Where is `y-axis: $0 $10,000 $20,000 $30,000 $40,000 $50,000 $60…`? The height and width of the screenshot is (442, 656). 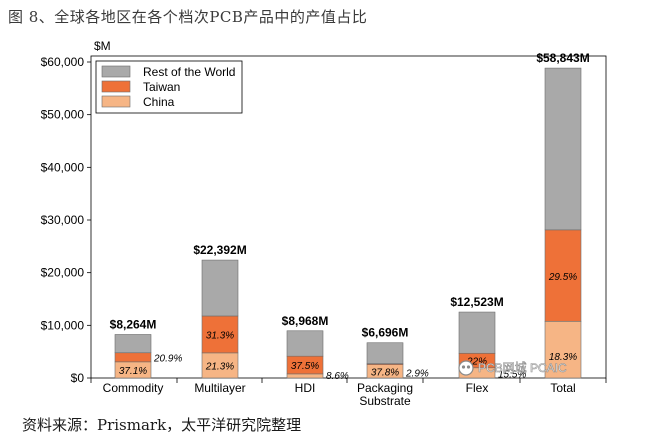 y-axis: $0 $10,000 $20,000 $30,000 $40,000 $50,000 $60… is located at coordinates (66, 220).